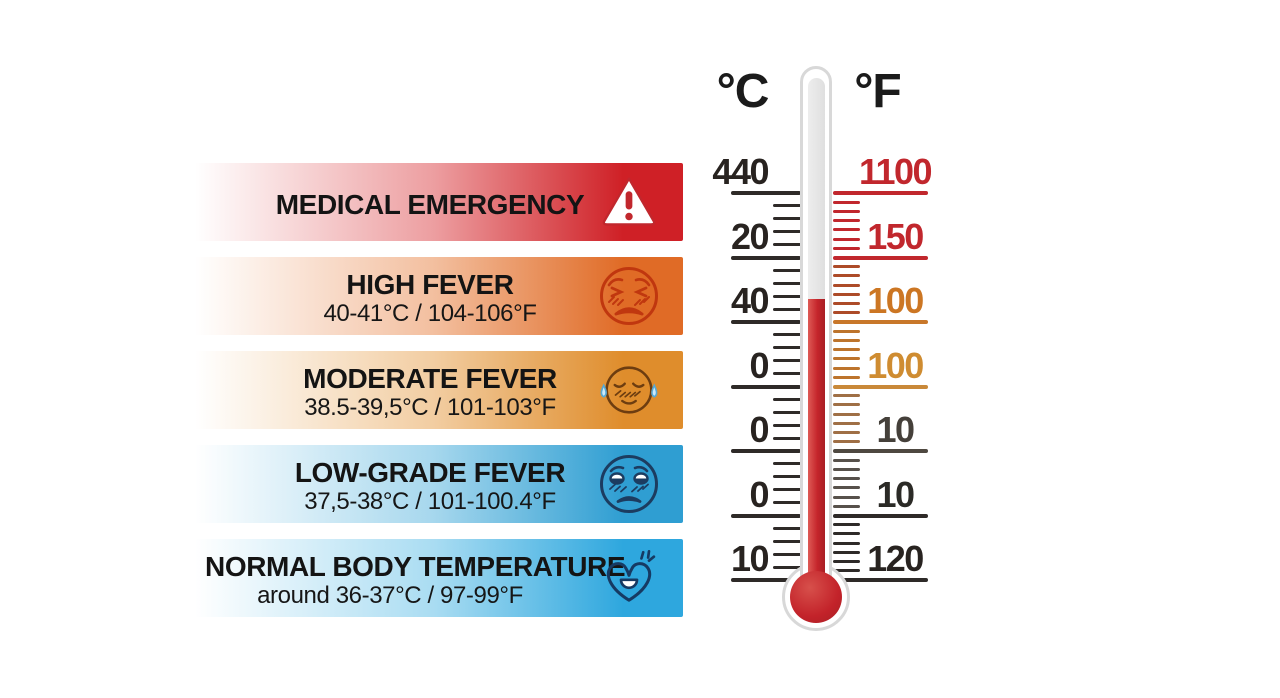 The width and height of the screenshot is (1280, 698). I want to click on fahrenheit-scale-value: 1100, so click(895, 171).